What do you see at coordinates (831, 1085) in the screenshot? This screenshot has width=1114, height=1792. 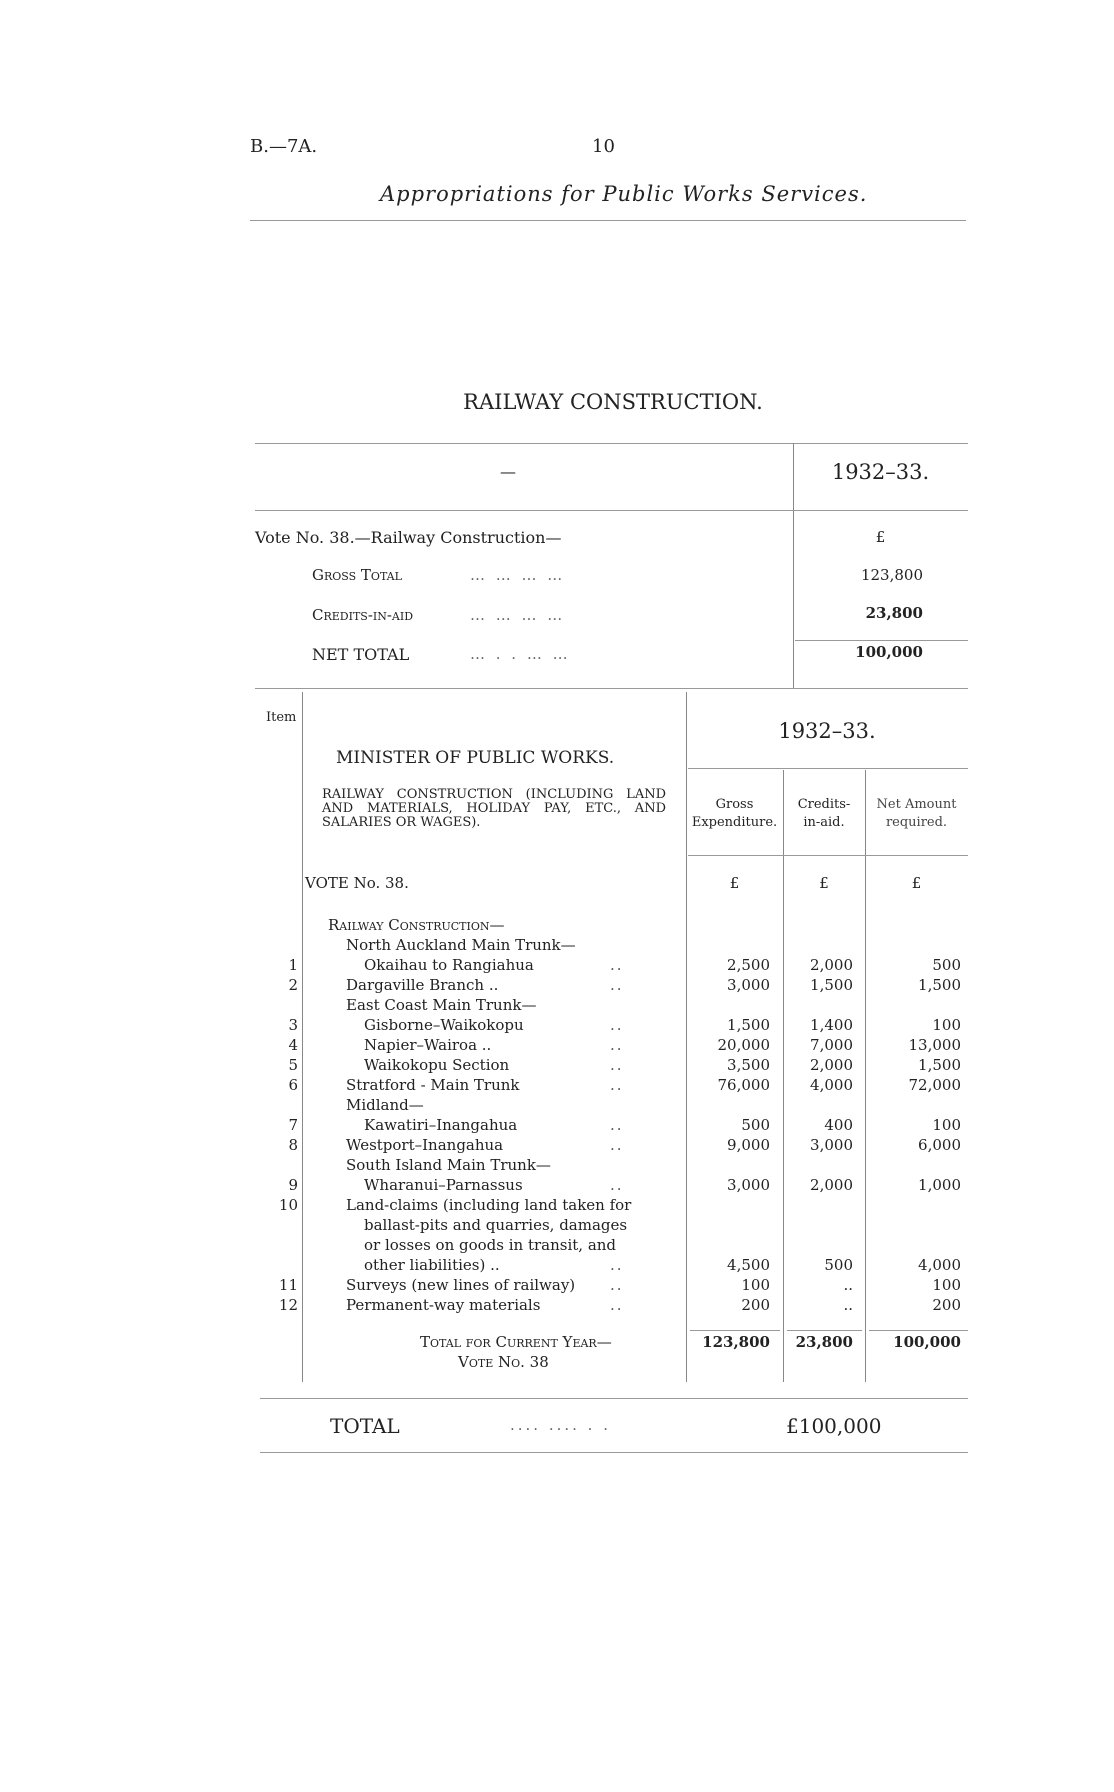 I see `credits-value: 4,000` at bounding box center [831, 1085].